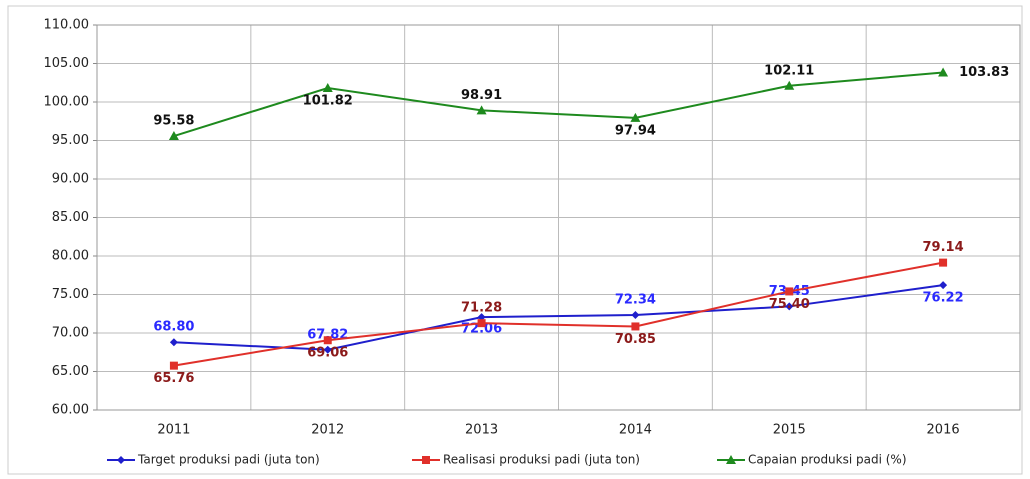 This screenshot has width=1030, height=479. I want to click on legend-label: Target produksi padi (juta ton), so click(228, 460).